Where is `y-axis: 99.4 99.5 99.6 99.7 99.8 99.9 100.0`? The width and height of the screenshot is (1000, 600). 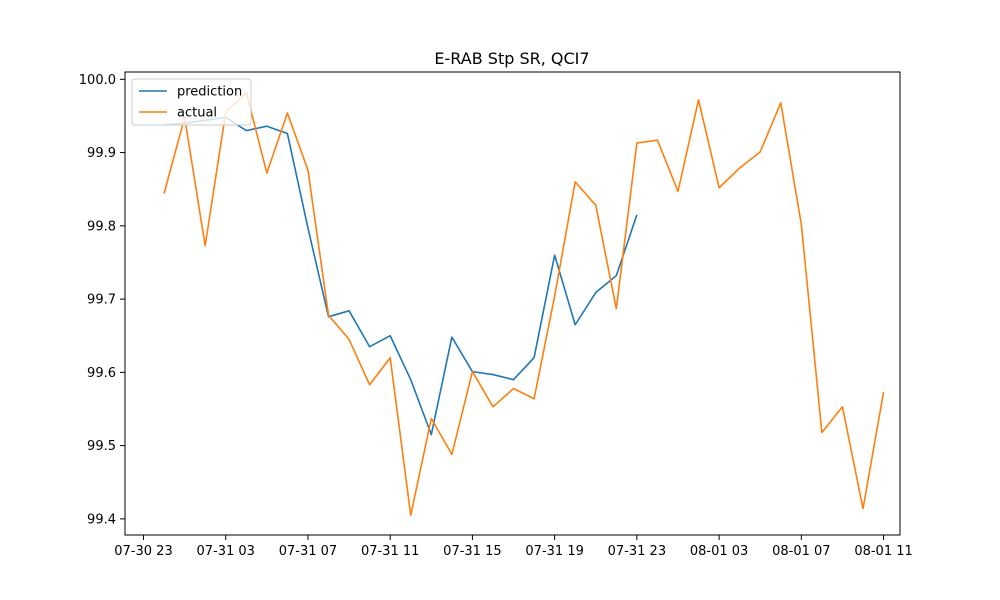 y-axis: 99.4 99.5 99.6 99.7 99.8 99.9 100.0 is located at coordinates (102, 300).